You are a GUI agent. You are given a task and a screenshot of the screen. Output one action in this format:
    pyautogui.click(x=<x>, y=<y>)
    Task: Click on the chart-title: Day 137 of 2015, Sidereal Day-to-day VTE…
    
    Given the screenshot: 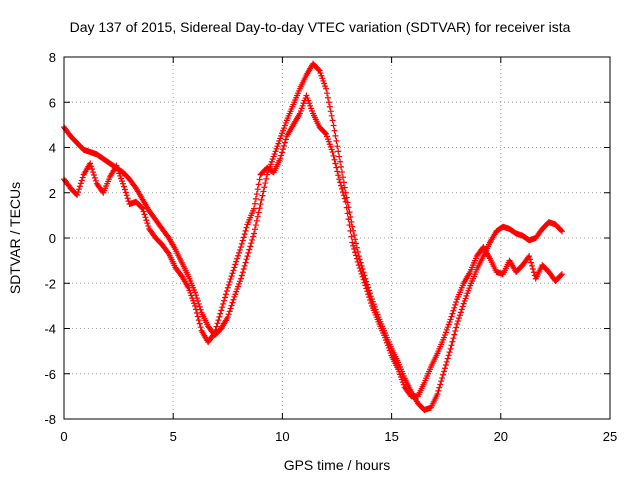 What is the action you would take?
    pyautogui.click(x=320, y=27)
    